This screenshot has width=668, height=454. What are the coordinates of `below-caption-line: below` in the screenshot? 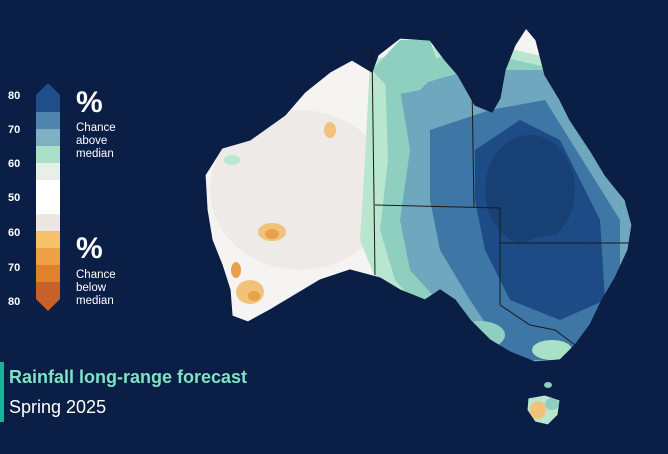 It's located at (91, 288).